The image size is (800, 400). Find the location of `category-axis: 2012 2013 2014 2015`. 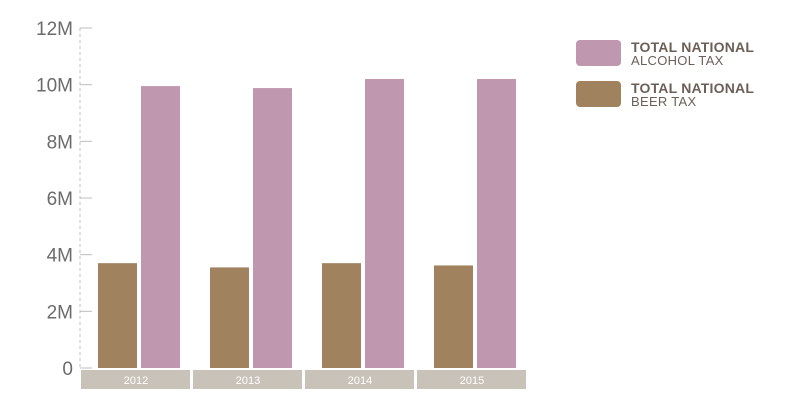

category-axis: 2012 2013 2014 2015 is located at coordinates (303, 379).